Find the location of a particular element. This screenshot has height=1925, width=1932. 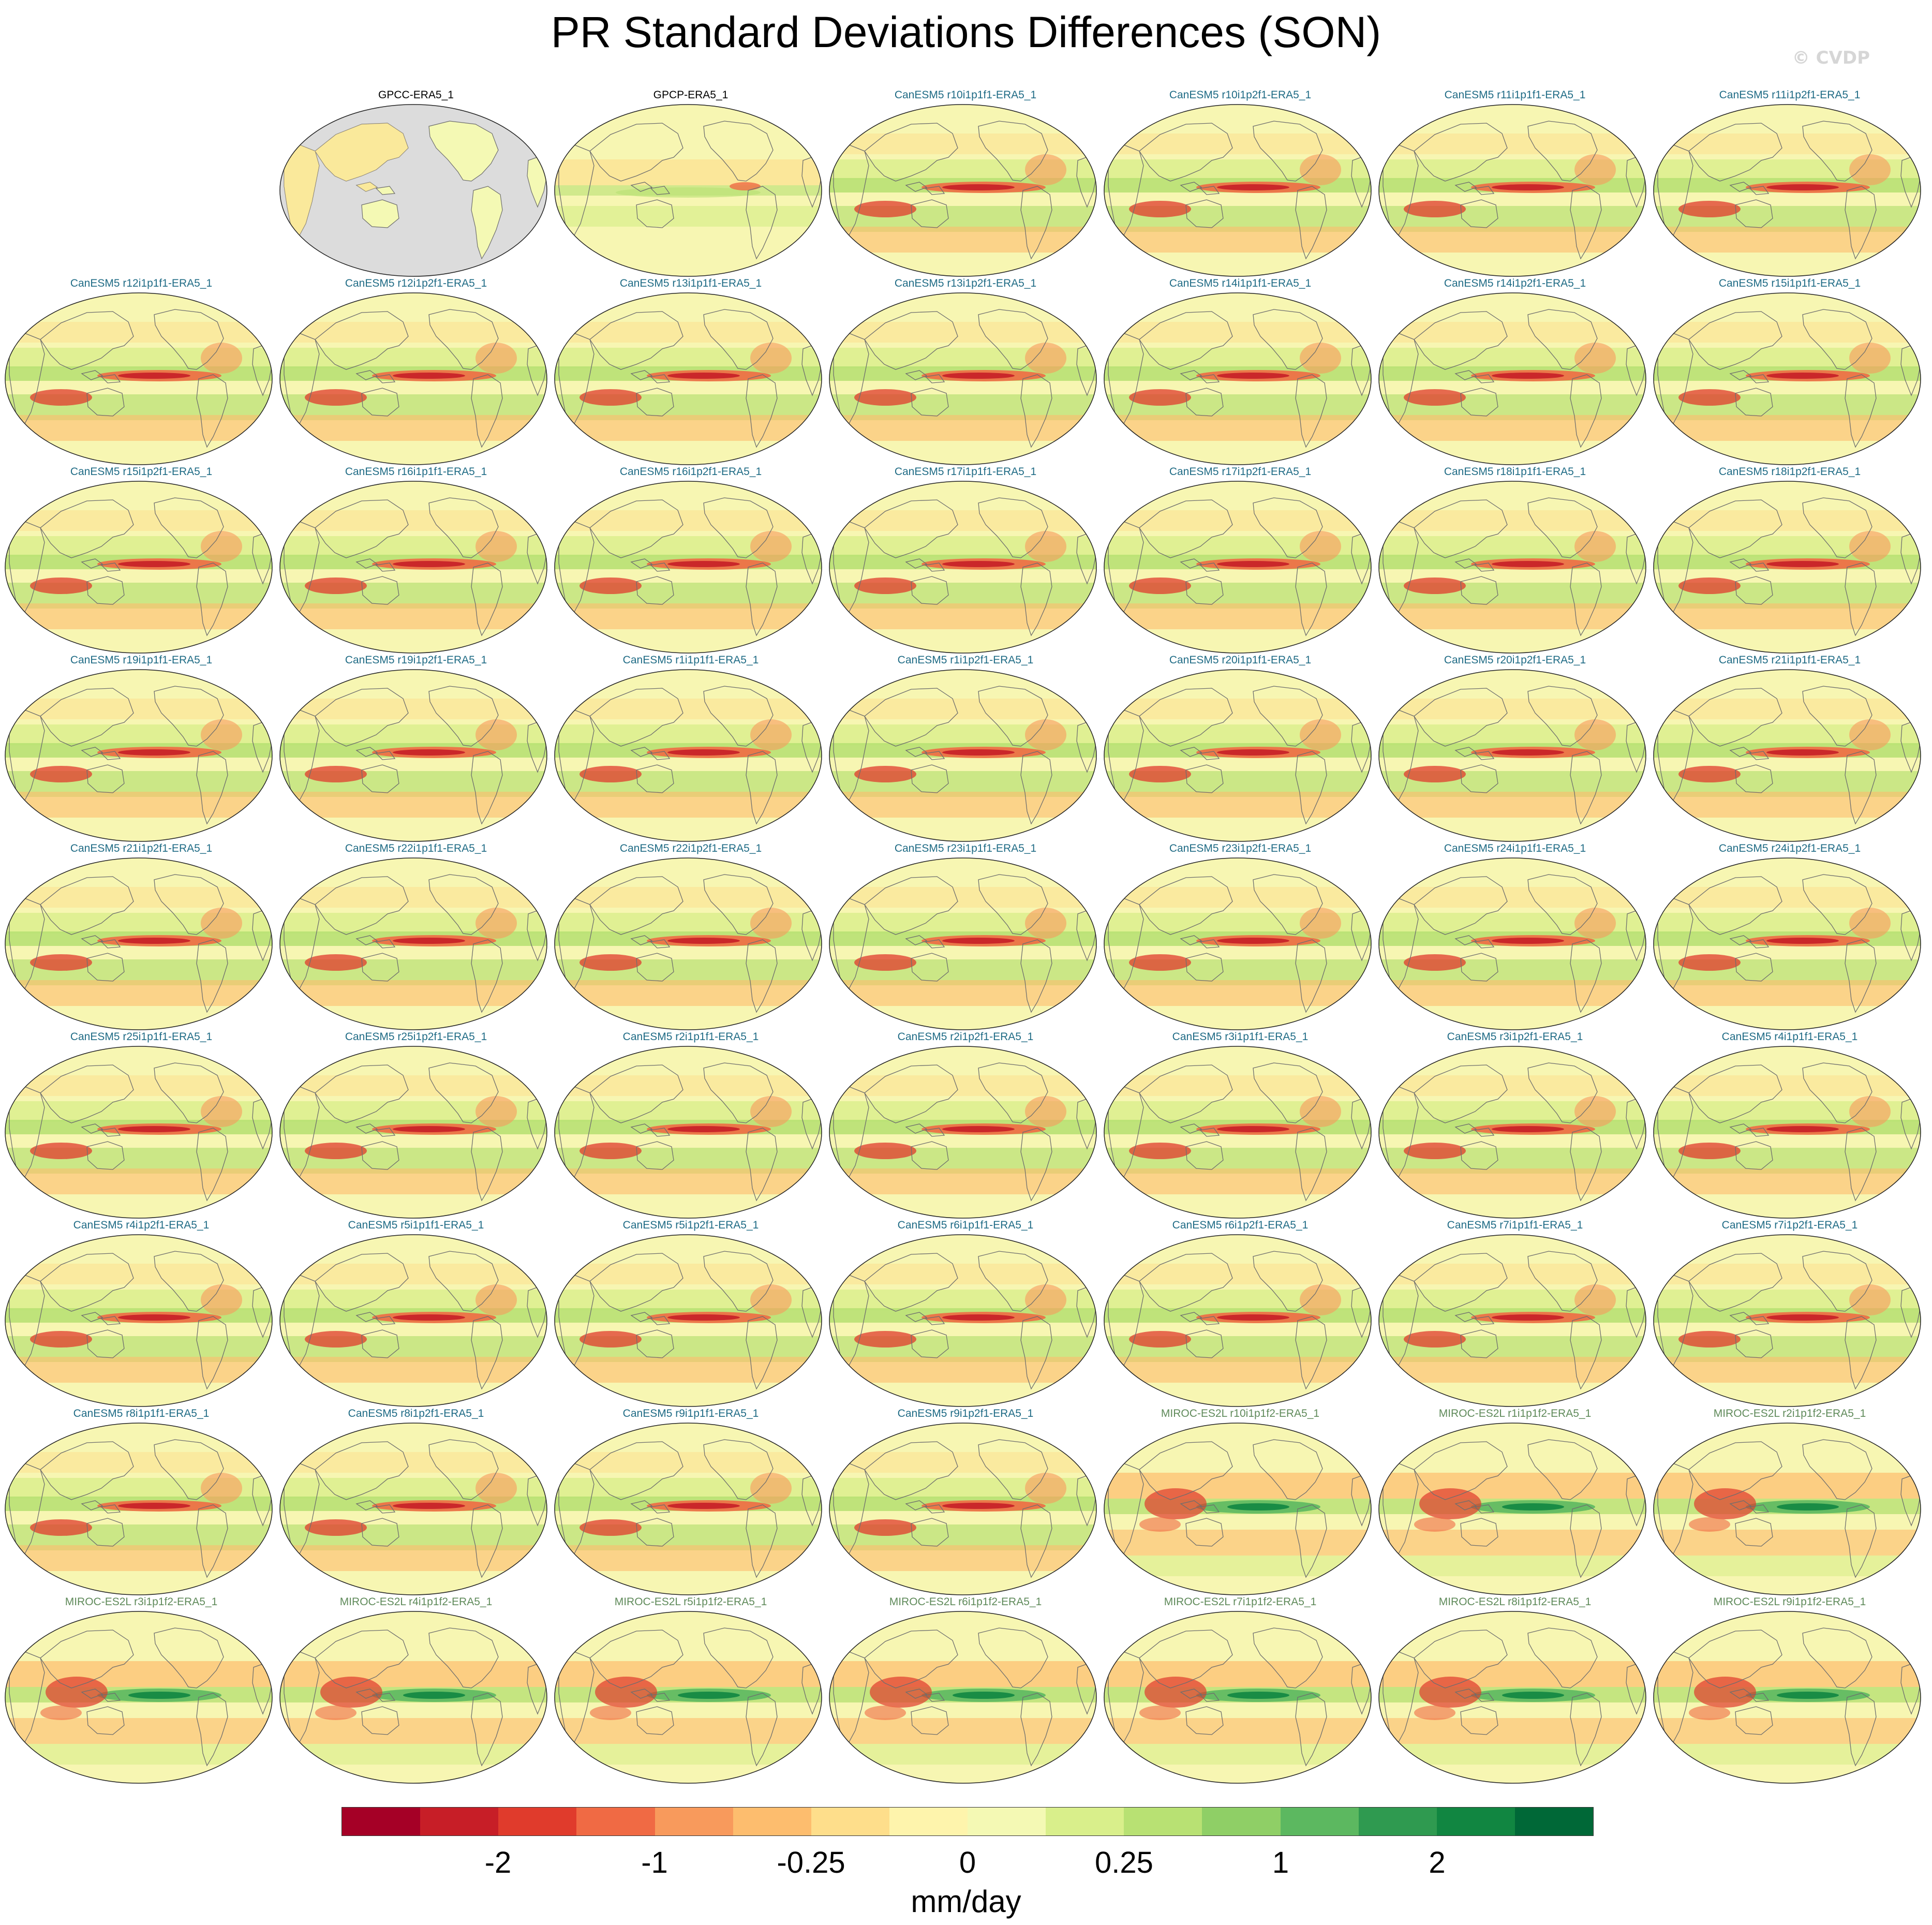

panel-title: CanESM5 r25i1p1f1-ERA5_1 is located at coordinates (141, 1037).